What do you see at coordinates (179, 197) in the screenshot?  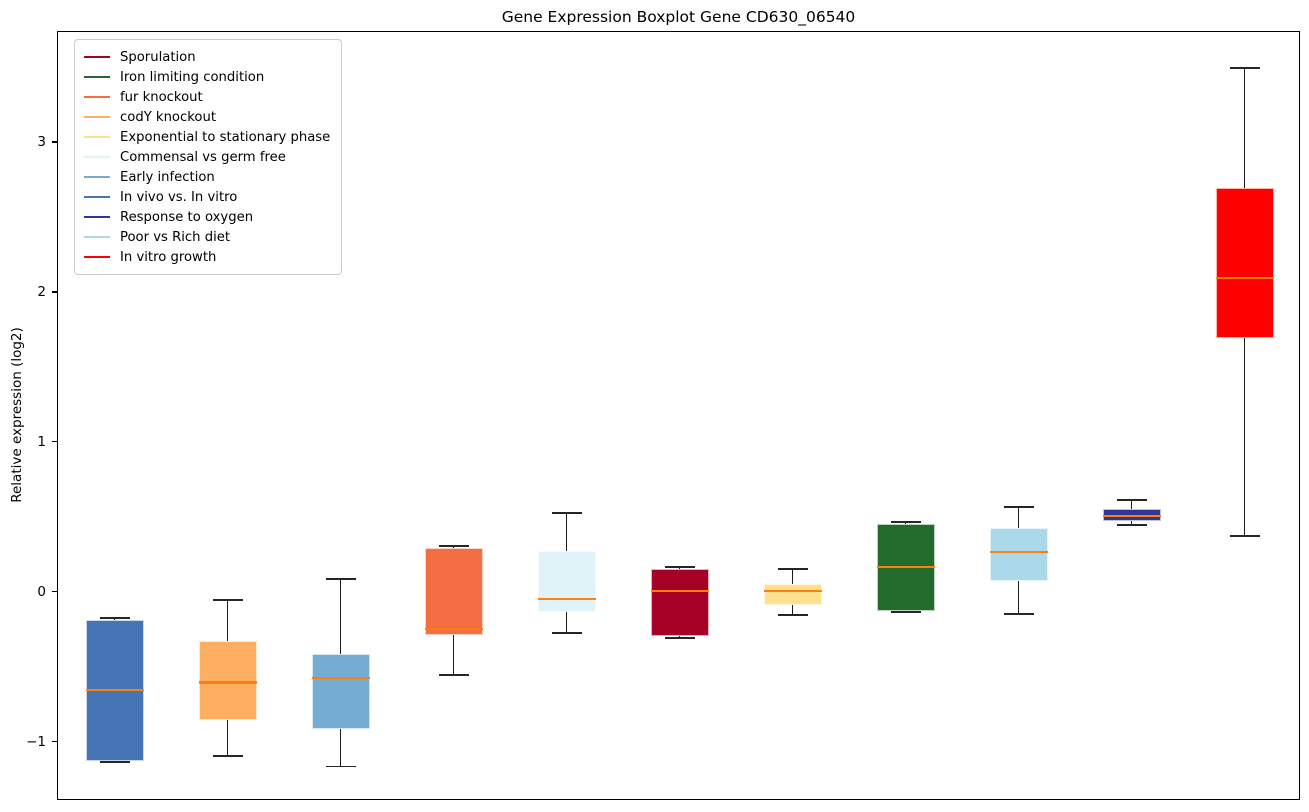 I see `legend-label: In vivo vs. In vitro` at bounding box center [179, 197].